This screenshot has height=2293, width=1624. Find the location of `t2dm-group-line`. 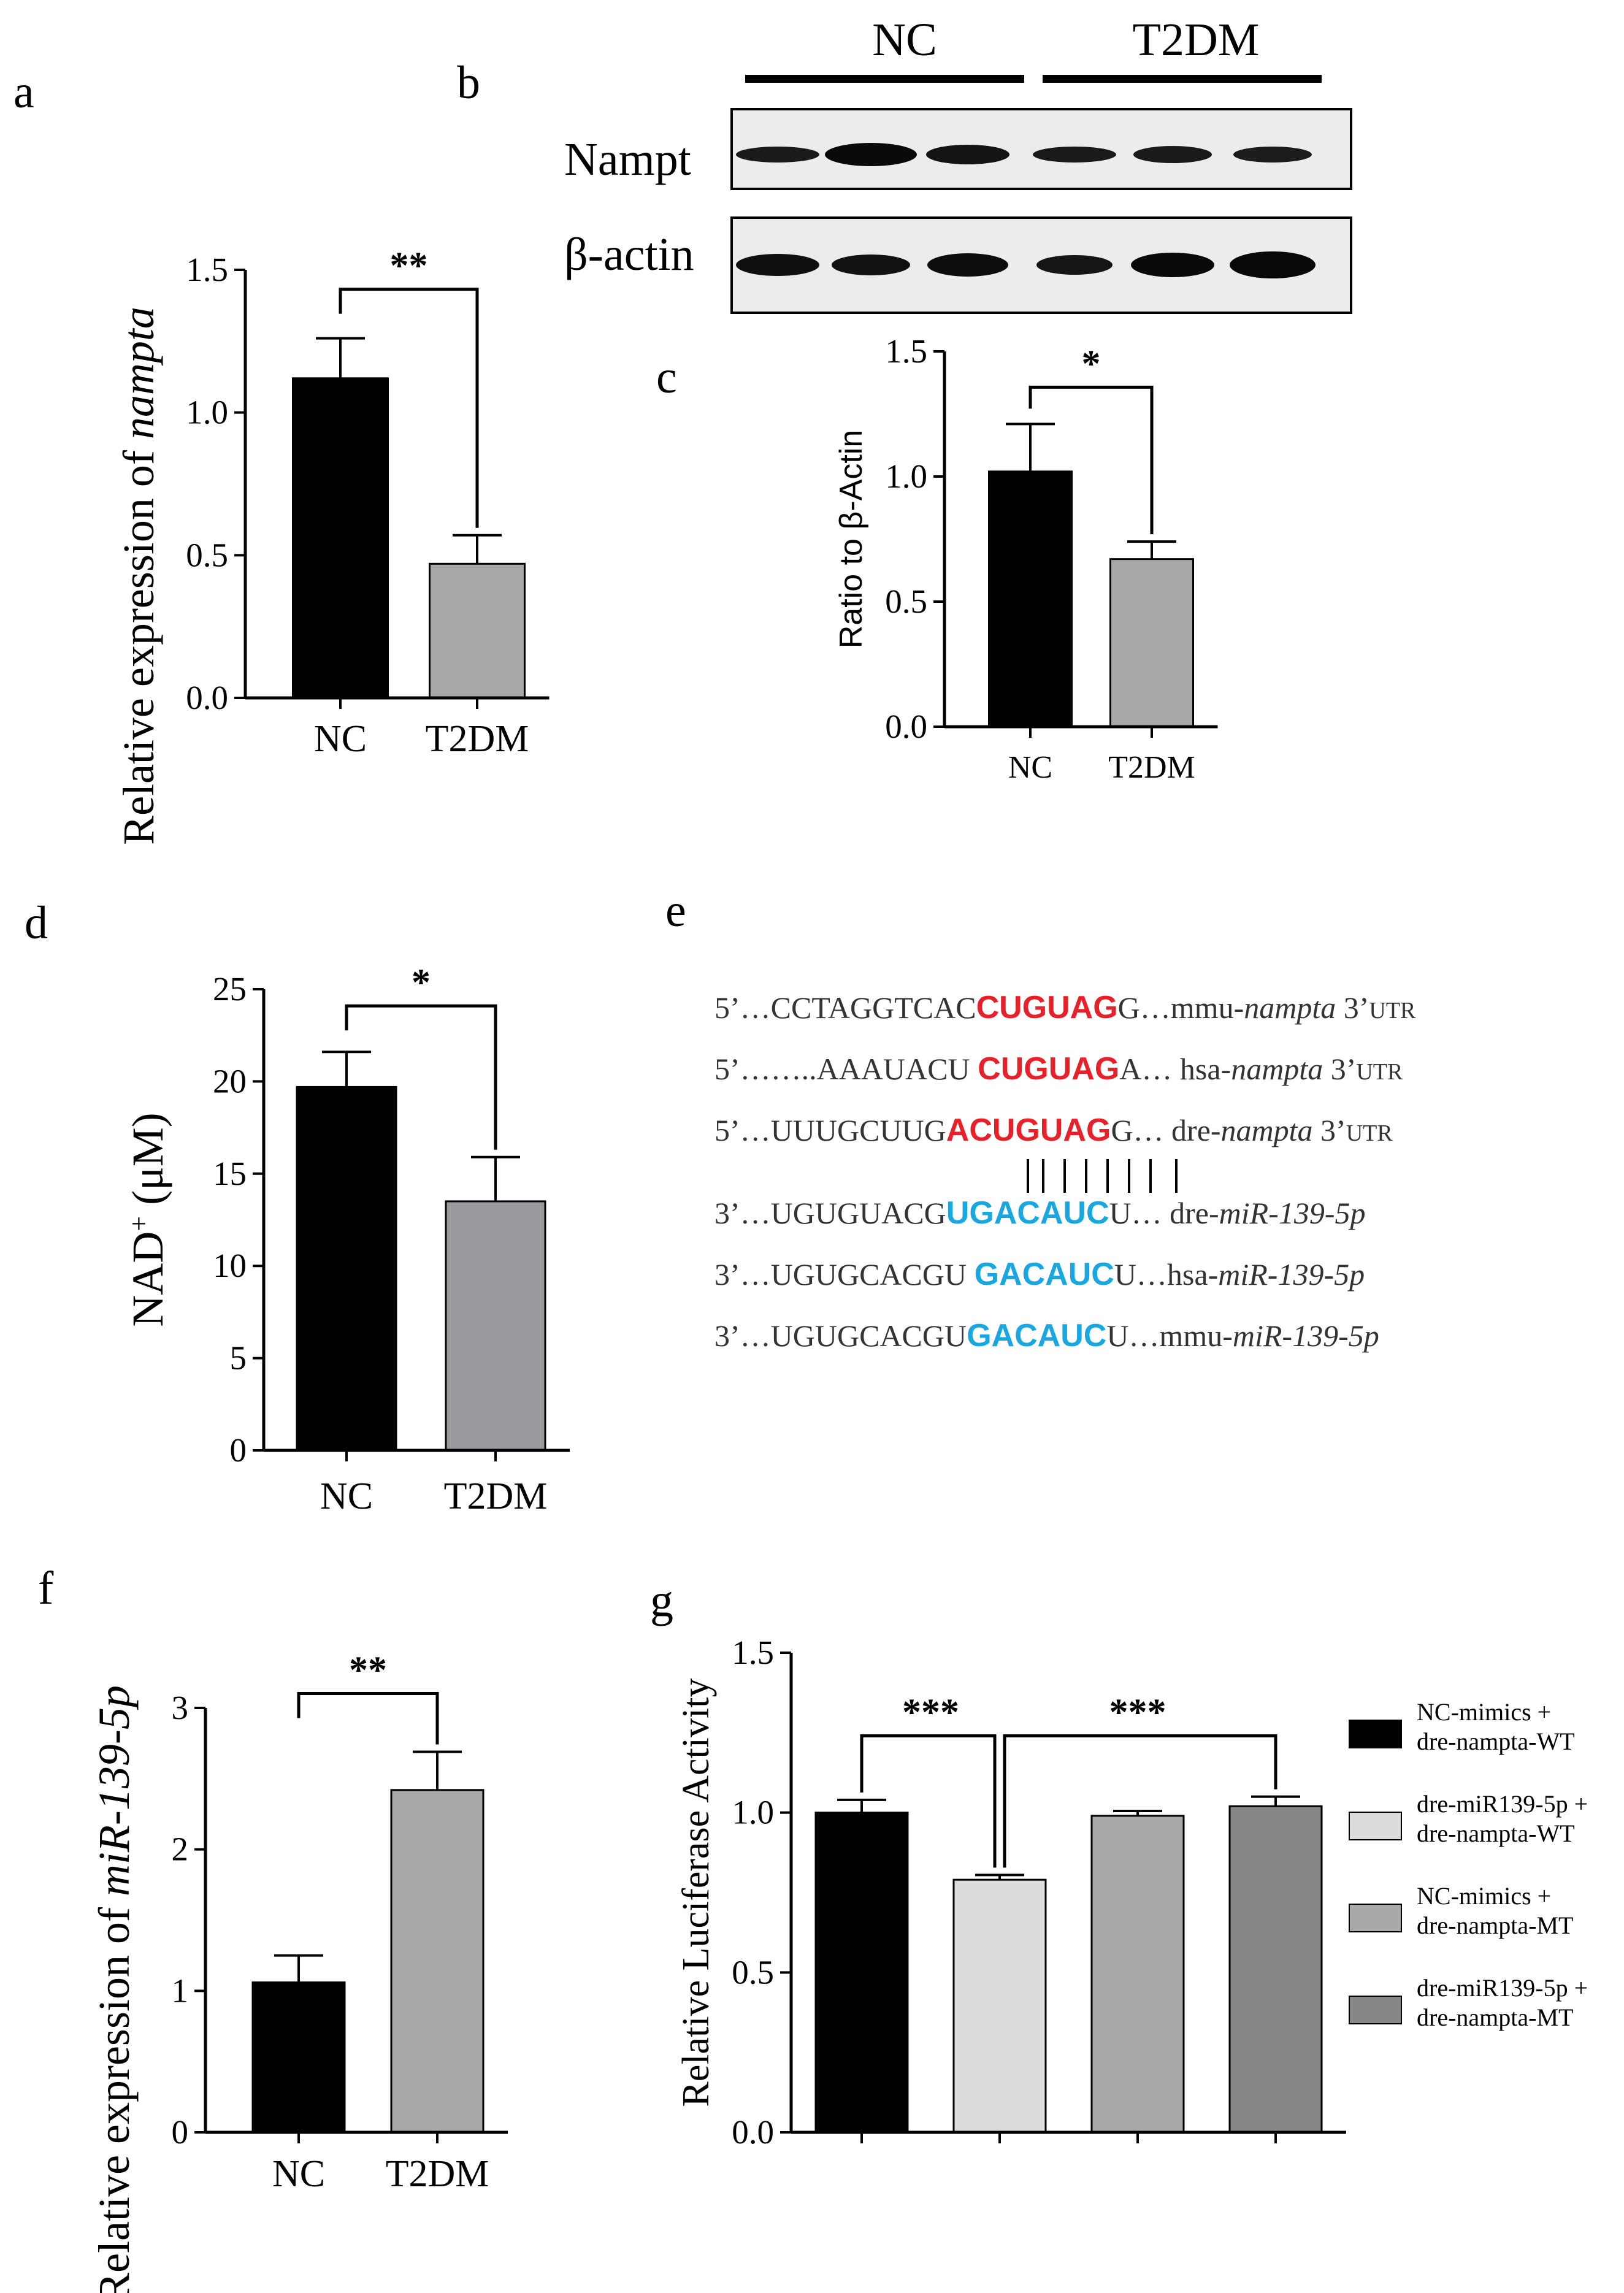

t2dm-group-line is located at coordinates (1182, 79).